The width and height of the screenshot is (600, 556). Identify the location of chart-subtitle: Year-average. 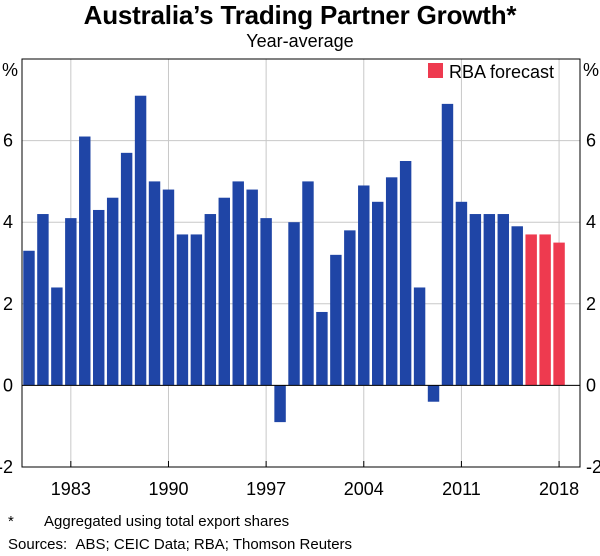
(300, 41).